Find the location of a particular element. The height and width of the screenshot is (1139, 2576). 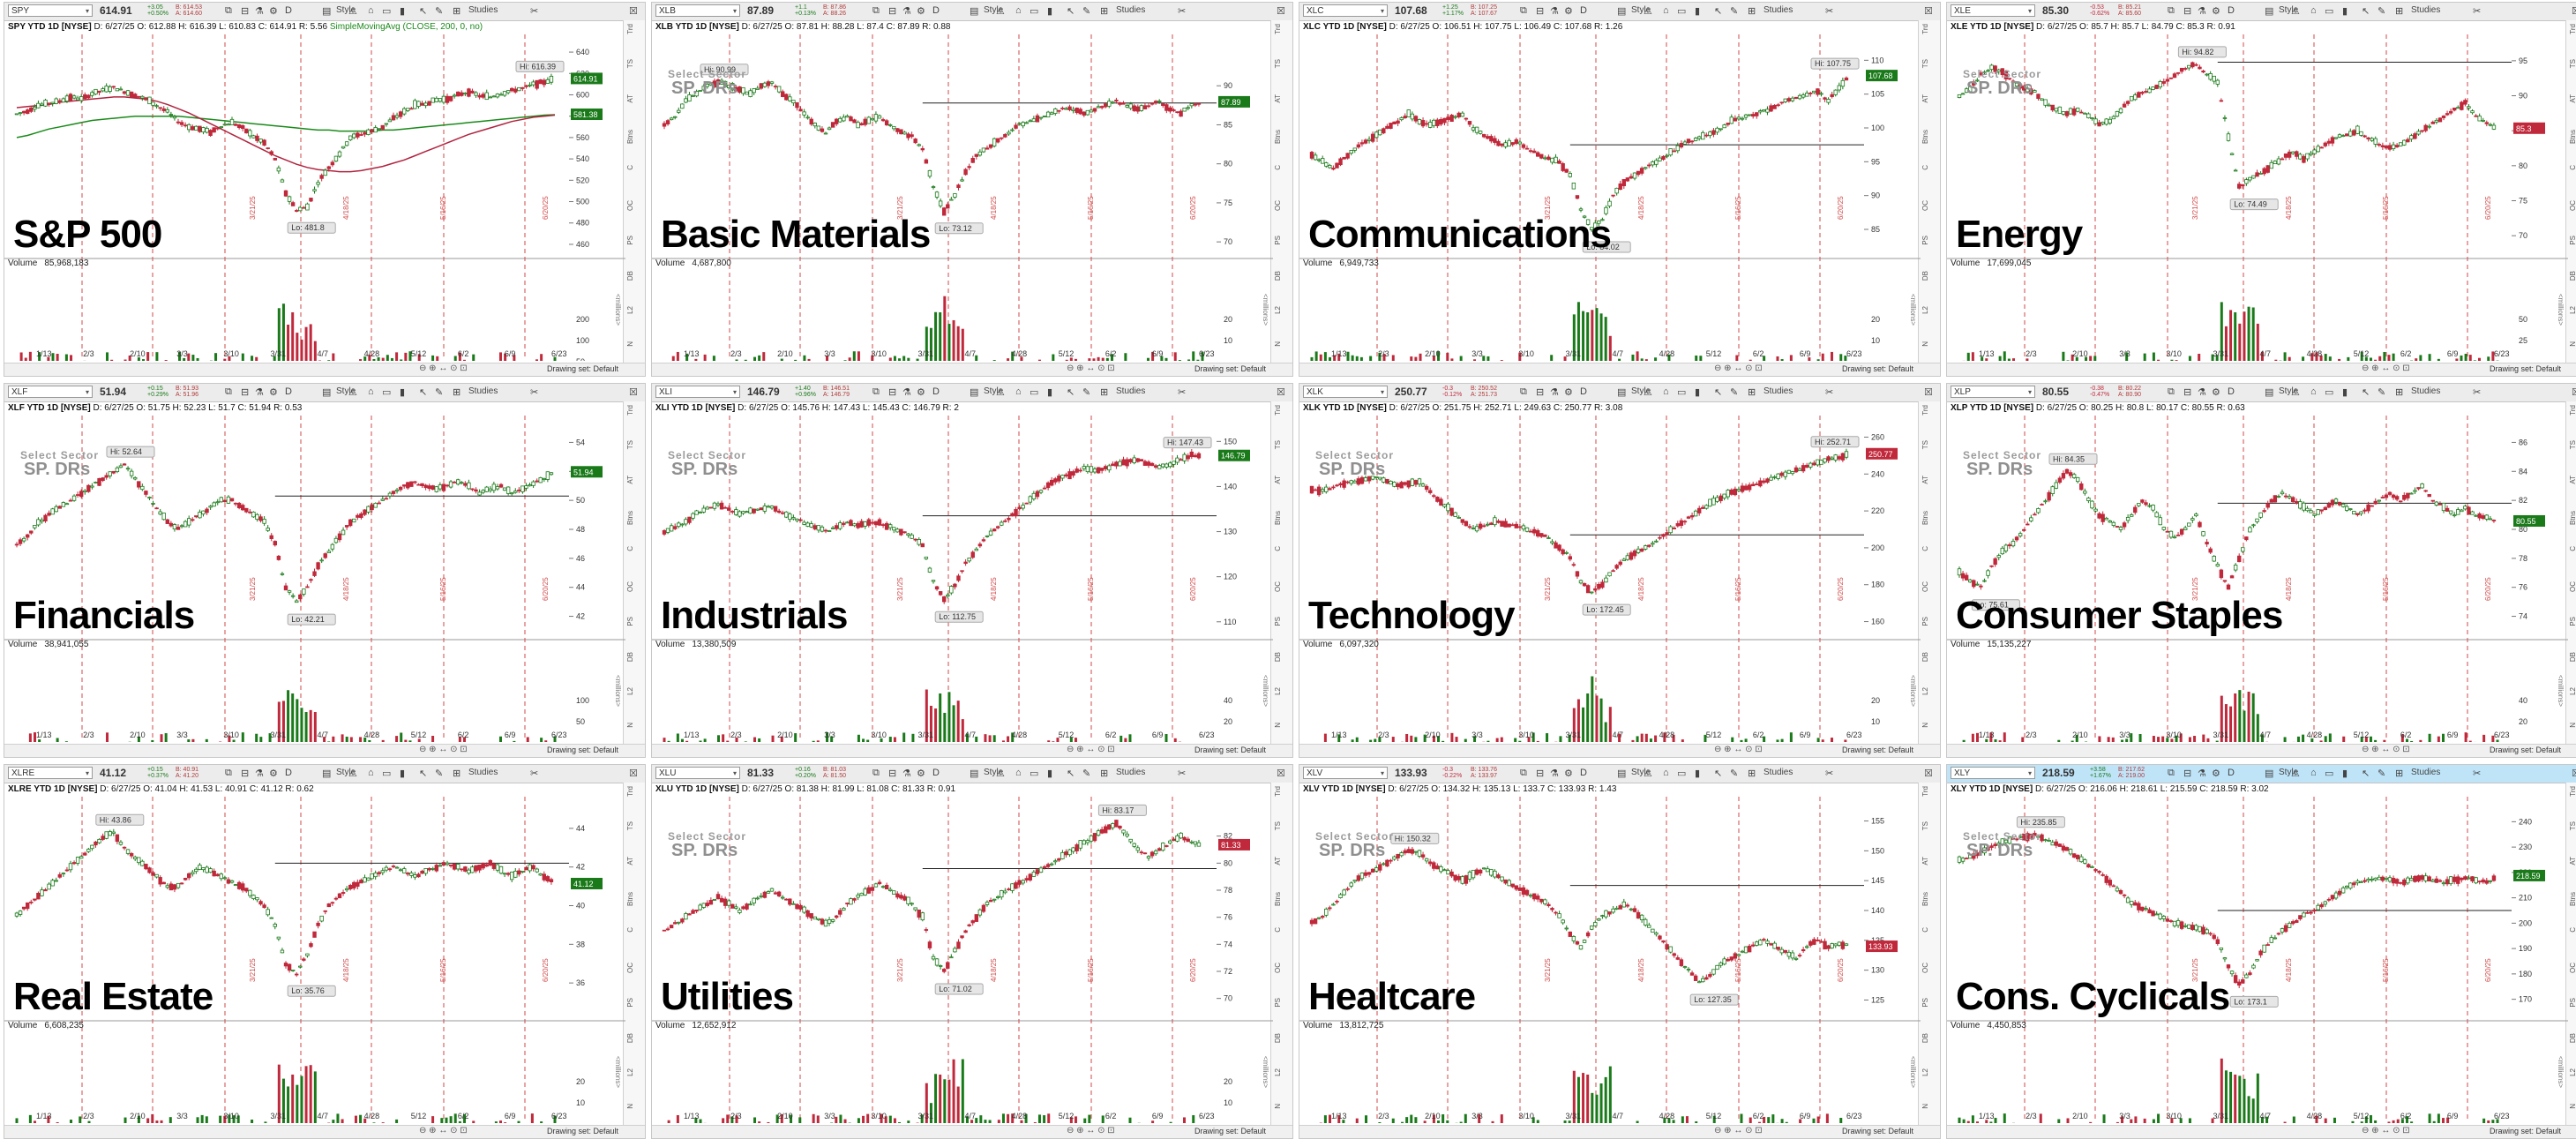

right-tab-at: AT is located at coordinates (1925, 98).